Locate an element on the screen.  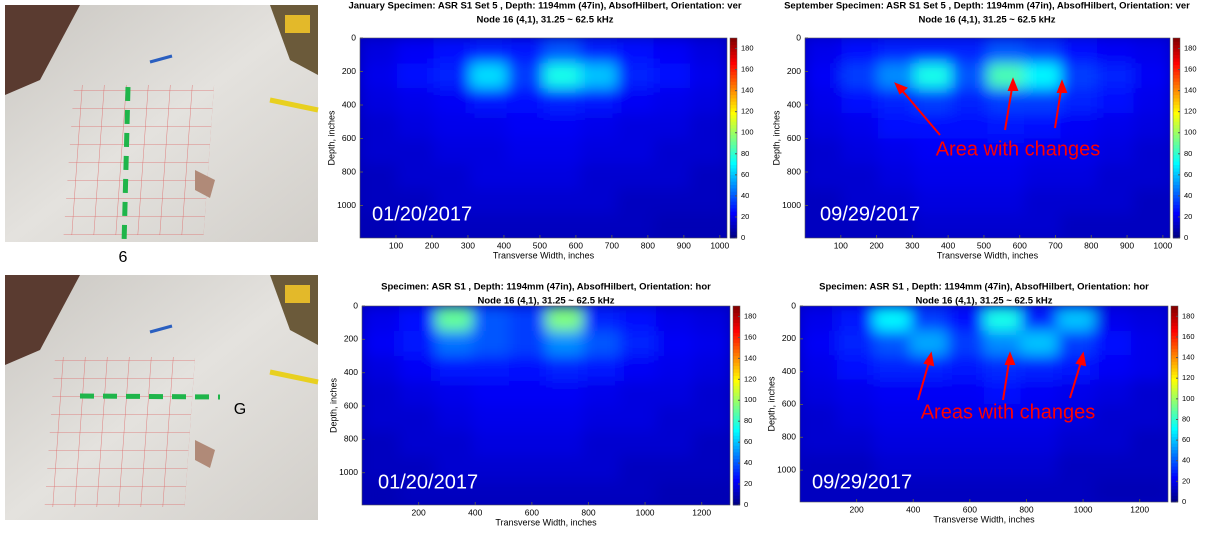
chart-subtitle: Node 16 (4,1), 31.25 ~ 62.5 kHz is located at coordinates (983, 301).